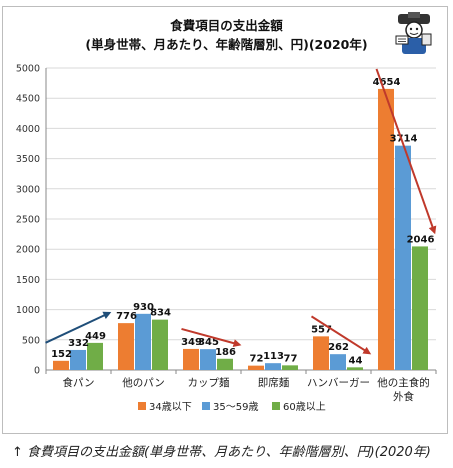 This screenshot has width=453, height=468. Describe the element at coordinates (221, 452) in the screenshot. I see `figure-caption: ↑ 食費項目の支出金額(単身世帯、月あたり、年齢階層別、円)(2020年)` at that location.